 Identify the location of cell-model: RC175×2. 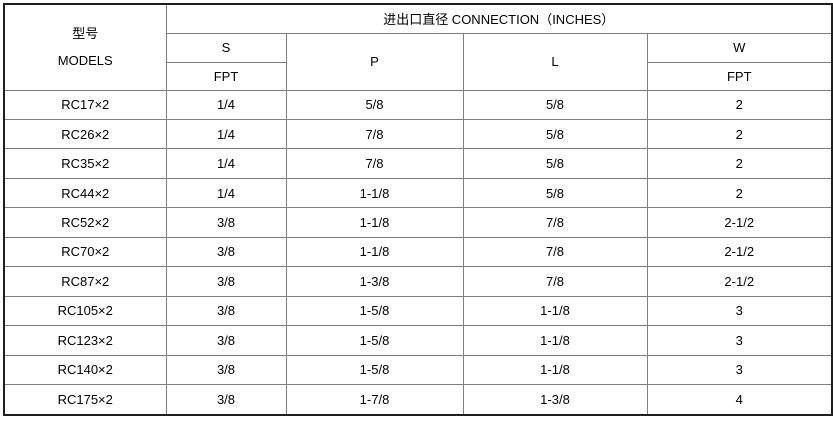
(85, 400).